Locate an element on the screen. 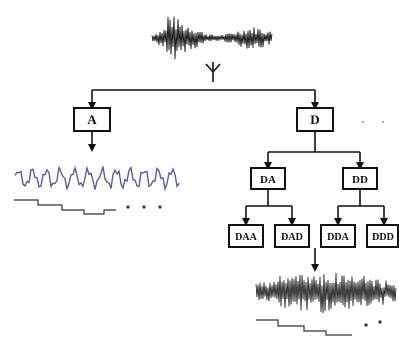 This screenshot has width=399, height=343. node-dda-label: DDA is located at coordinates (338, 237).